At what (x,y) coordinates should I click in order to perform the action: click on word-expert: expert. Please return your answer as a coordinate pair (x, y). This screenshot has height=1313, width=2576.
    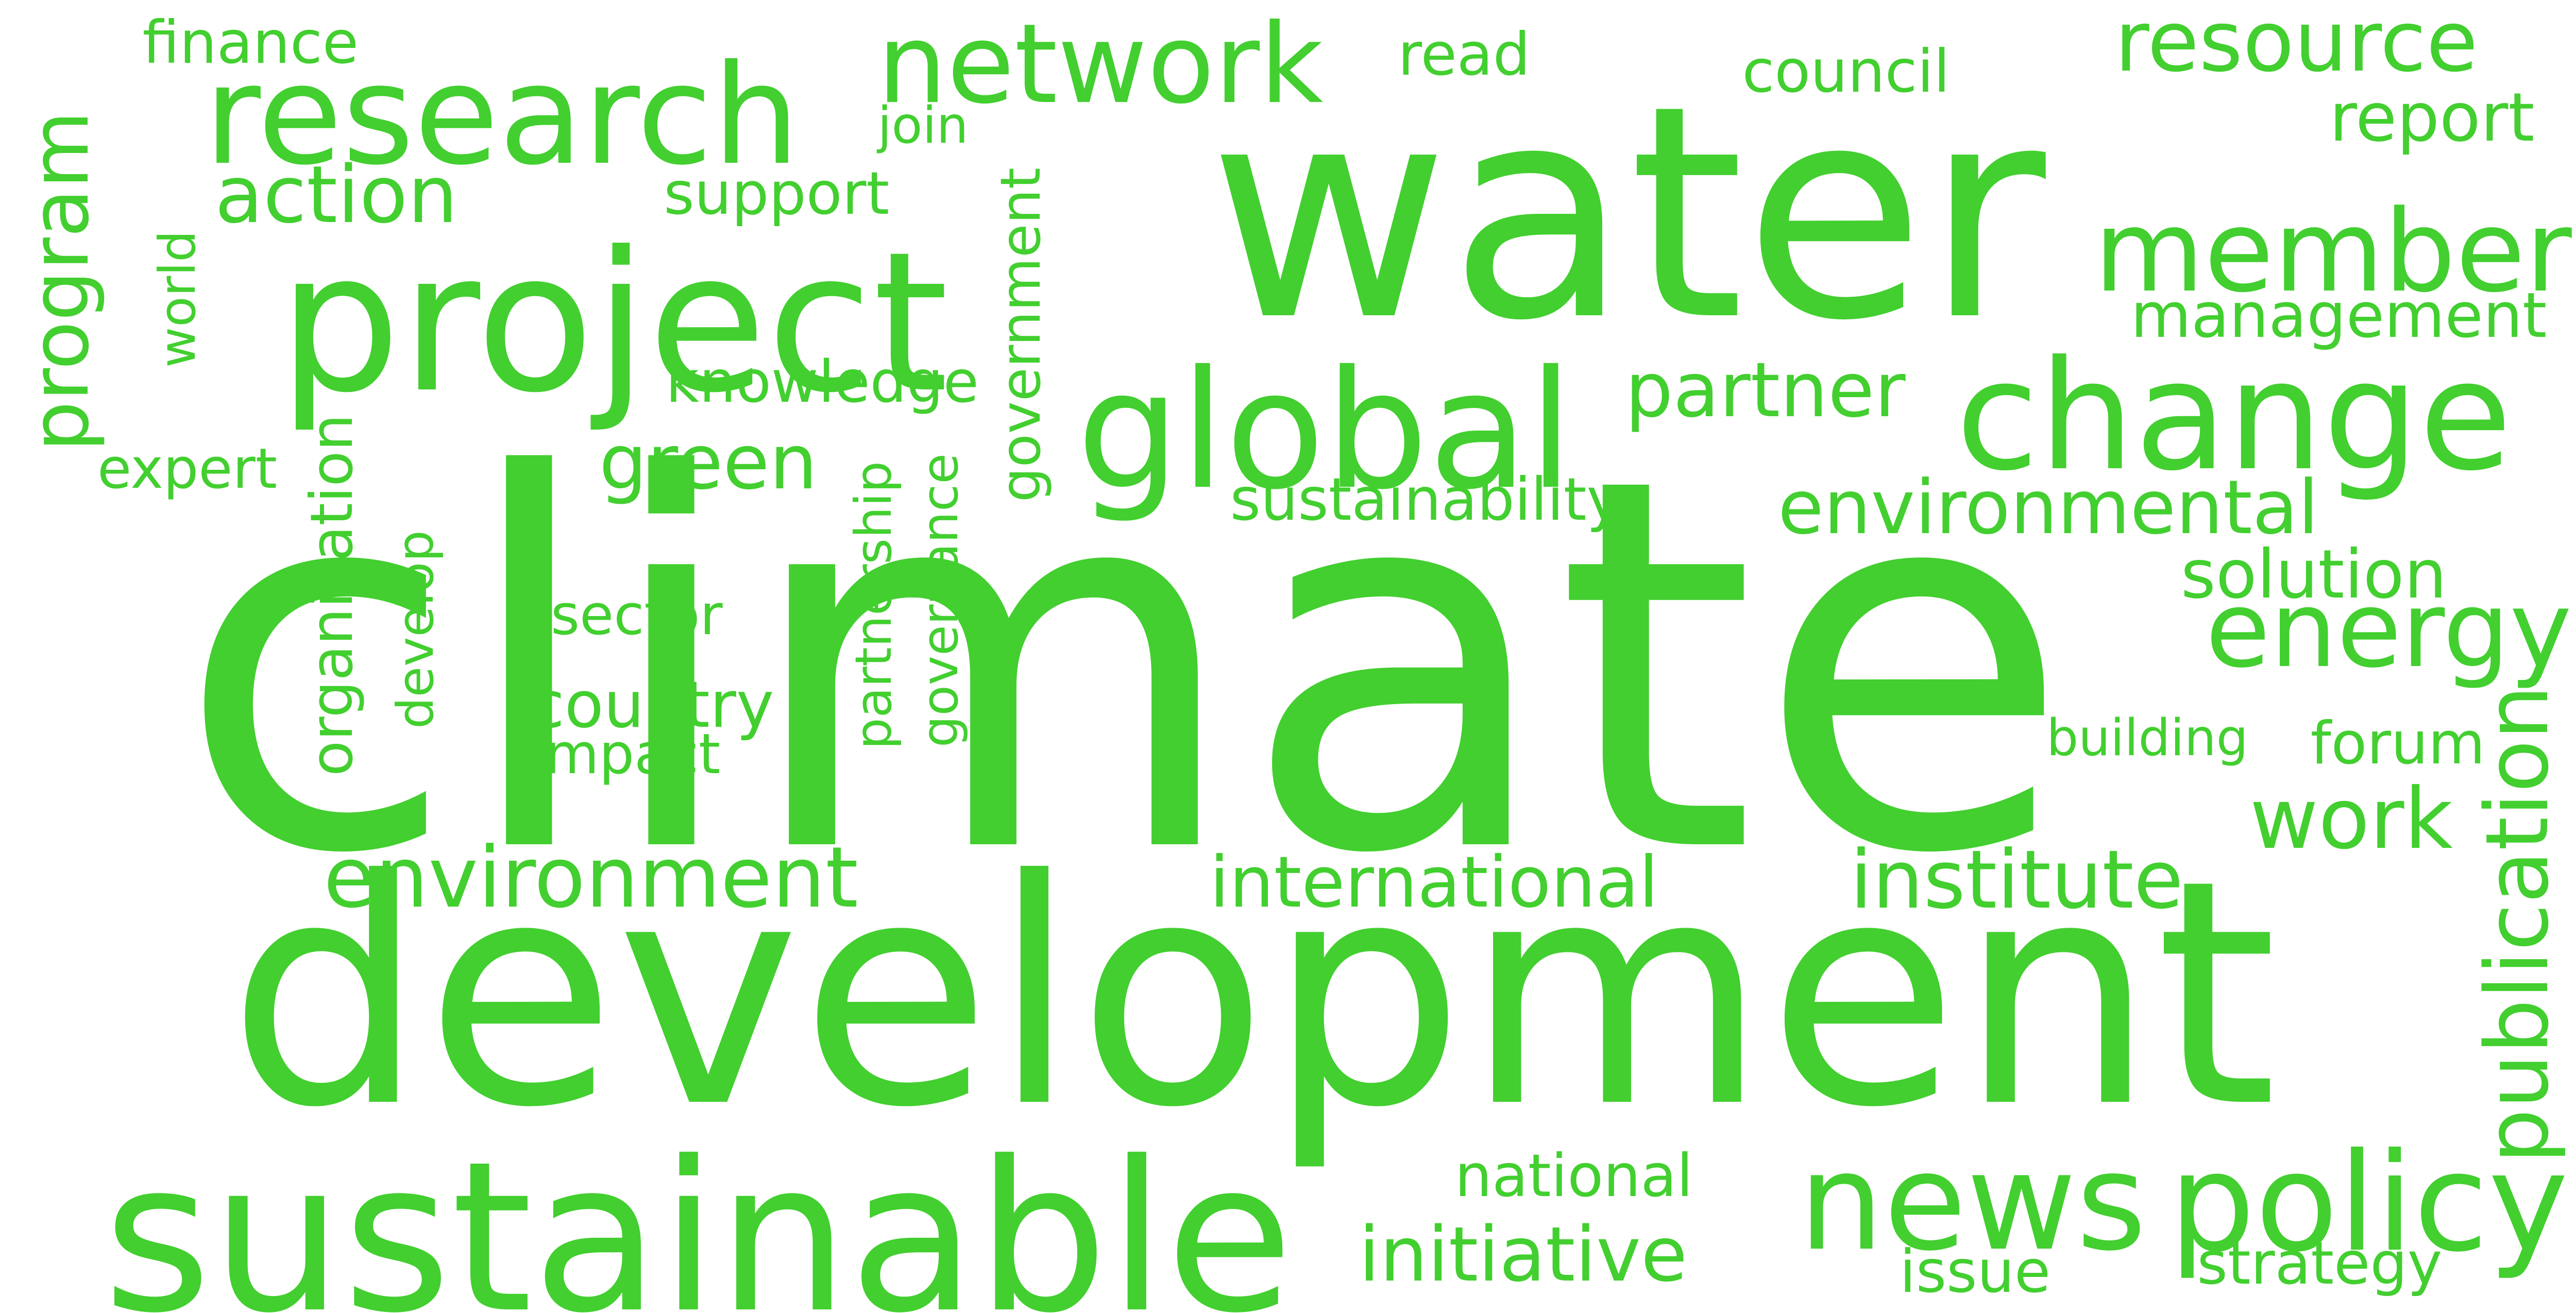
    Looking at the image, I should click on (187, 469).